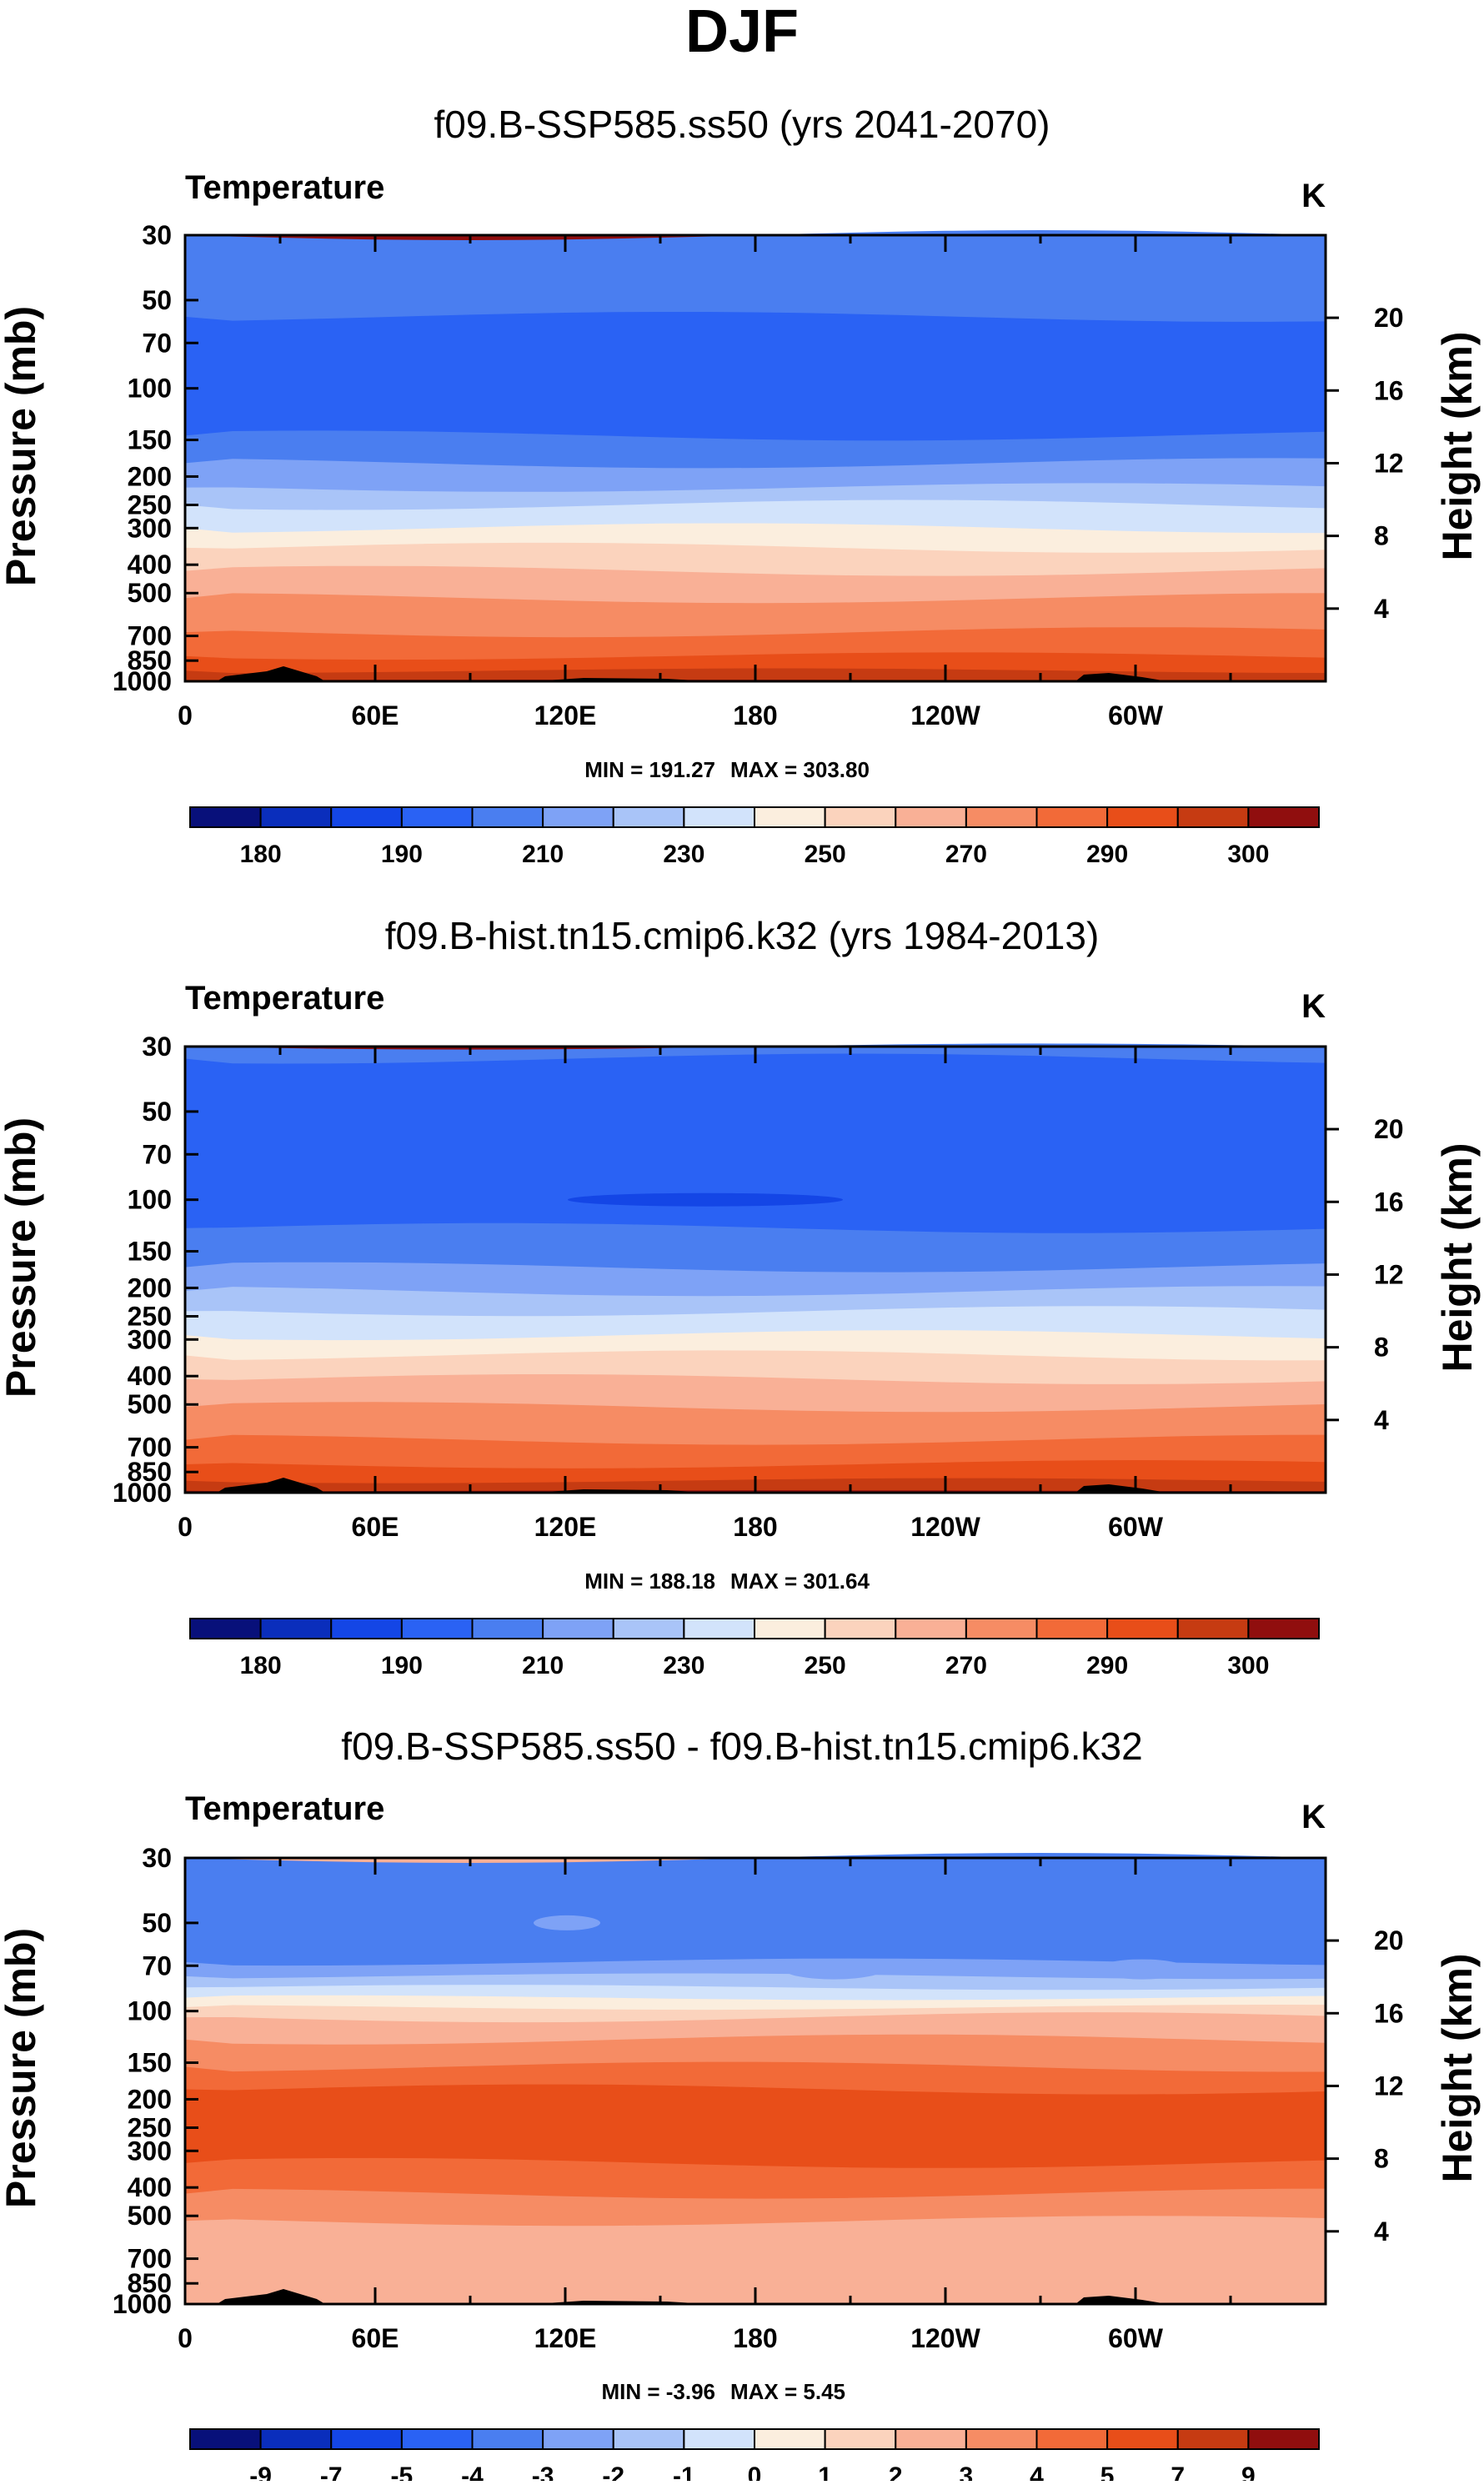 The image size is (1484, 2485). I want to click on colorbar-label: 300, so click(1248, 855).